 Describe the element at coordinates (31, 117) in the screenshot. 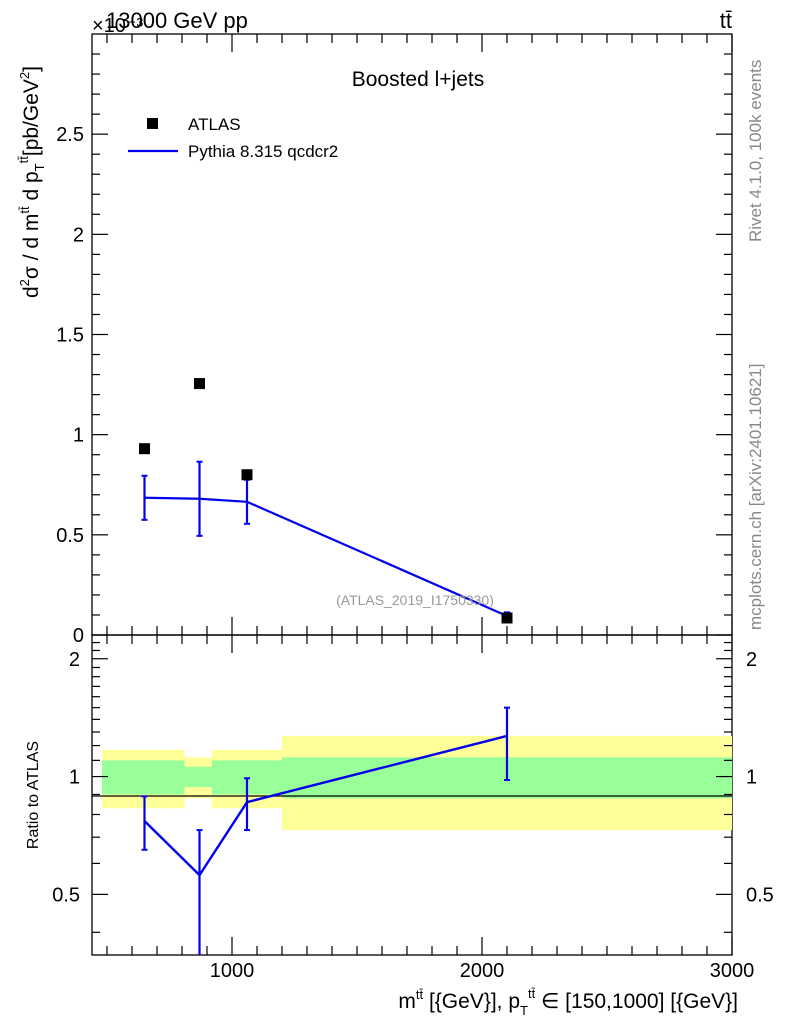

I see `ylabel-unit: [pb/GeV` at that location.